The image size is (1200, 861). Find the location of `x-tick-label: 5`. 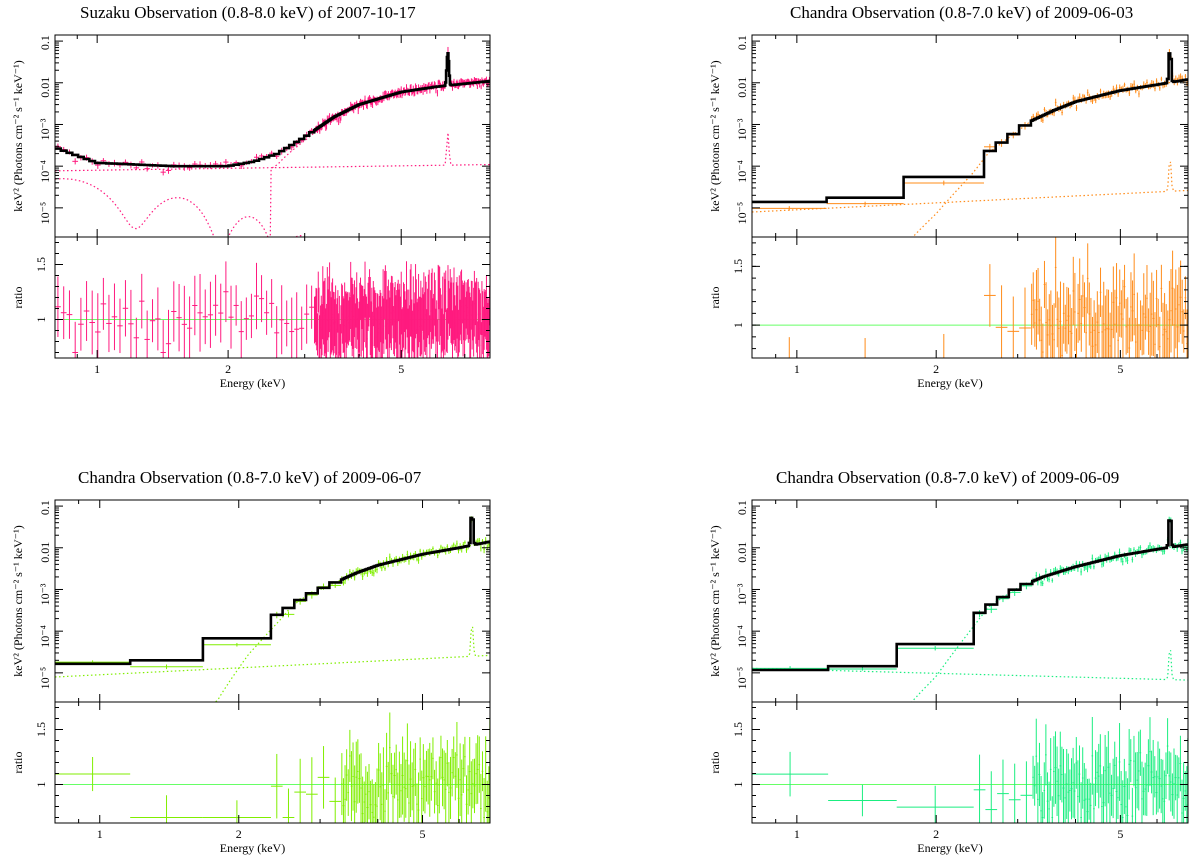

x-tick-label: 5 is located at coordinates (1120, 834).